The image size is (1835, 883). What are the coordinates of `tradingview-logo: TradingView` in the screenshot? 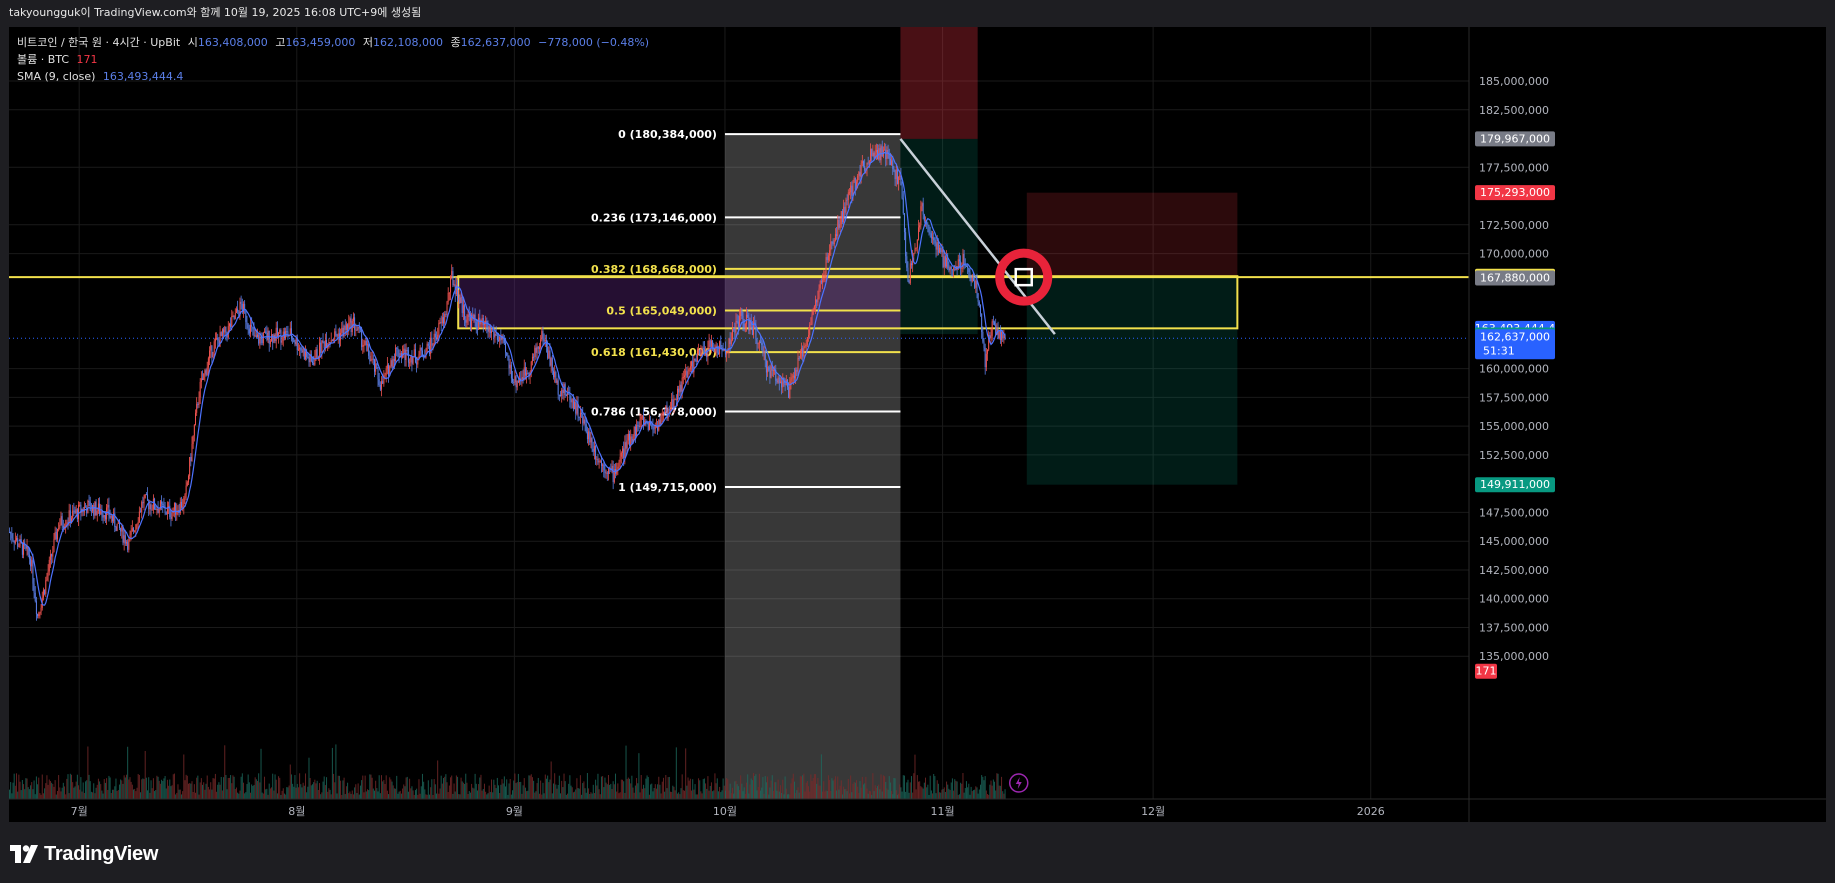 It's located at (84, 854).